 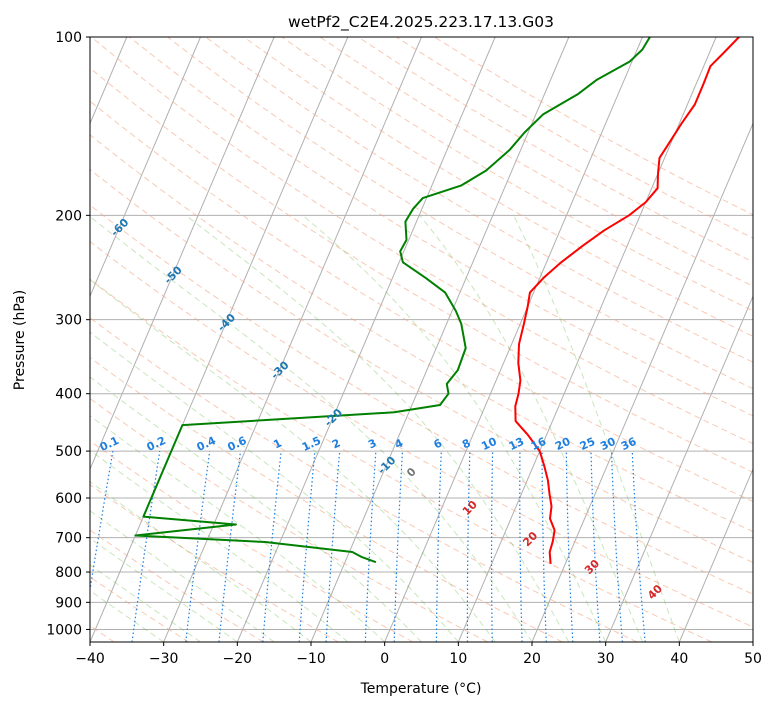 I want to click on y-tick-label: 900, so click(x=68, y=603).